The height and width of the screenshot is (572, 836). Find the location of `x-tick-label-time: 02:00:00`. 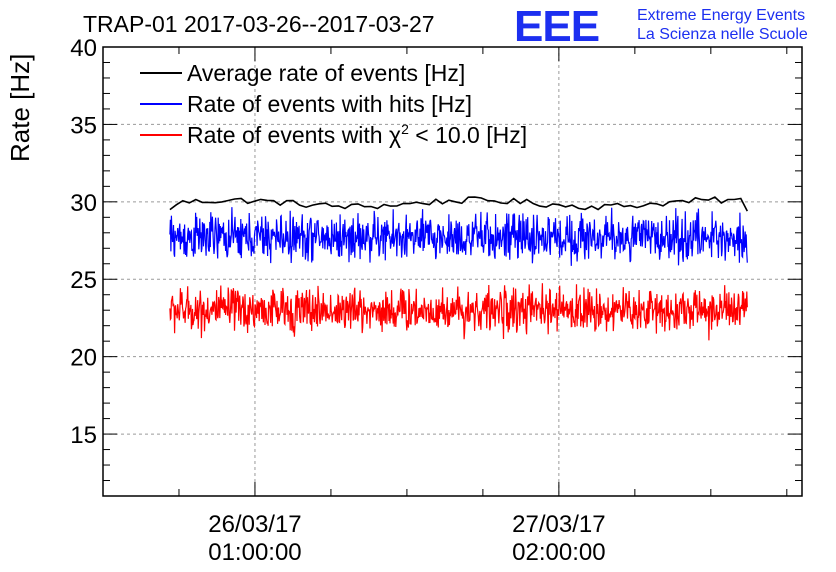

x-tick-label-time: 02:00:00 is located at coordinates (558, 552).